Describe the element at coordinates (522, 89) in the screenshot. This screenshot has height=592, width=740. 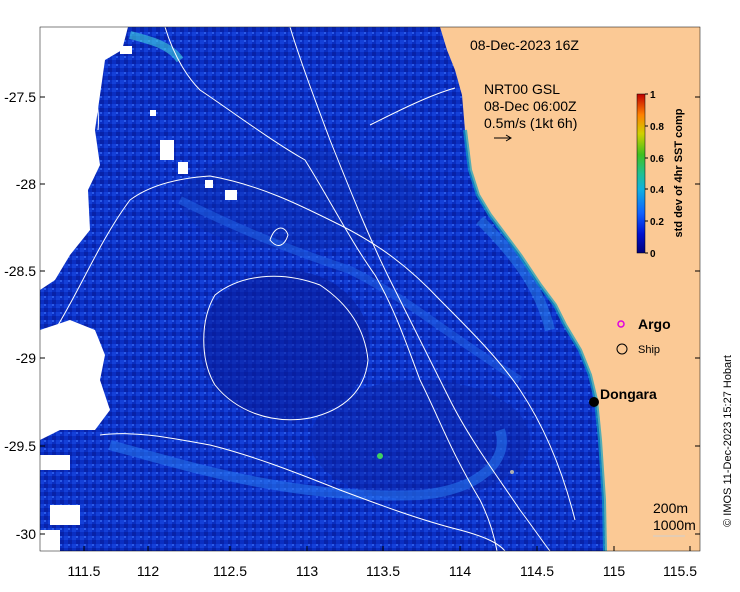
I see `current-source: NRT00 GSL` at that location.